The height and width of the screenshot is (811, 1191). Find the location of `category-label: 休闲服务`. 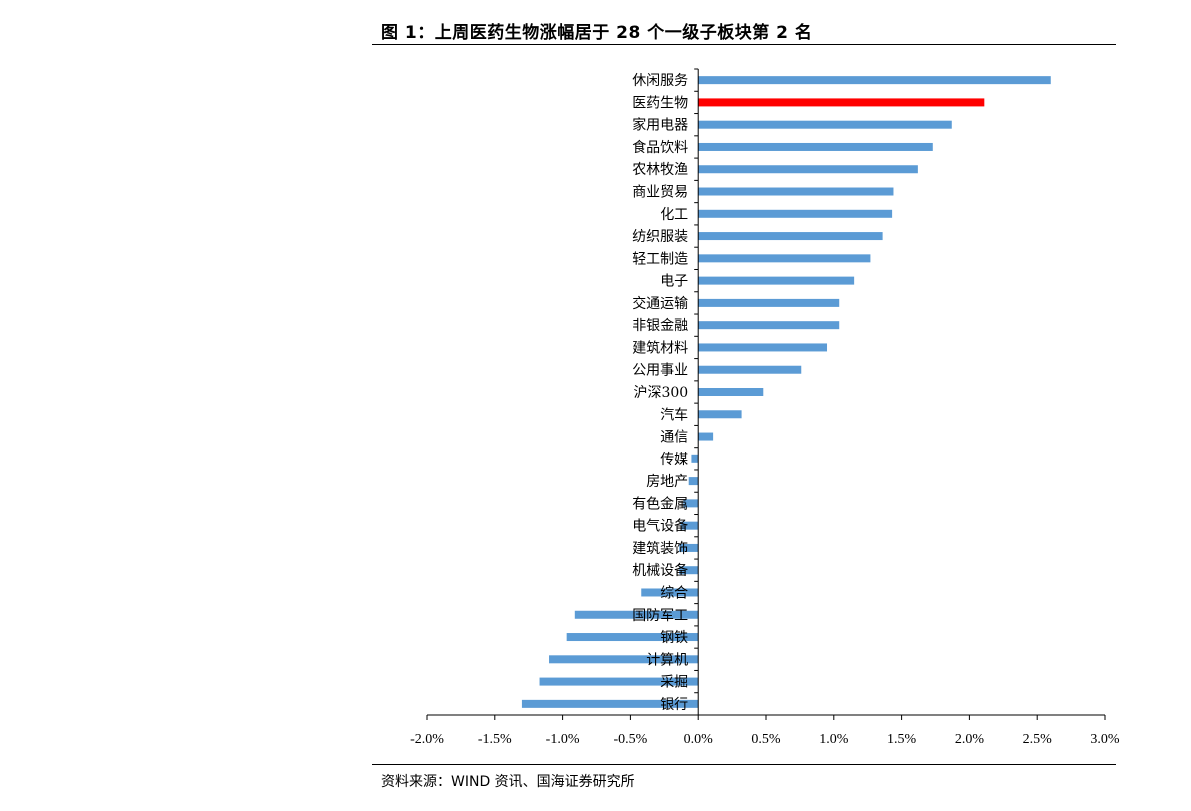

category-label: 休闲服务 is located at coordinates (660, 81).